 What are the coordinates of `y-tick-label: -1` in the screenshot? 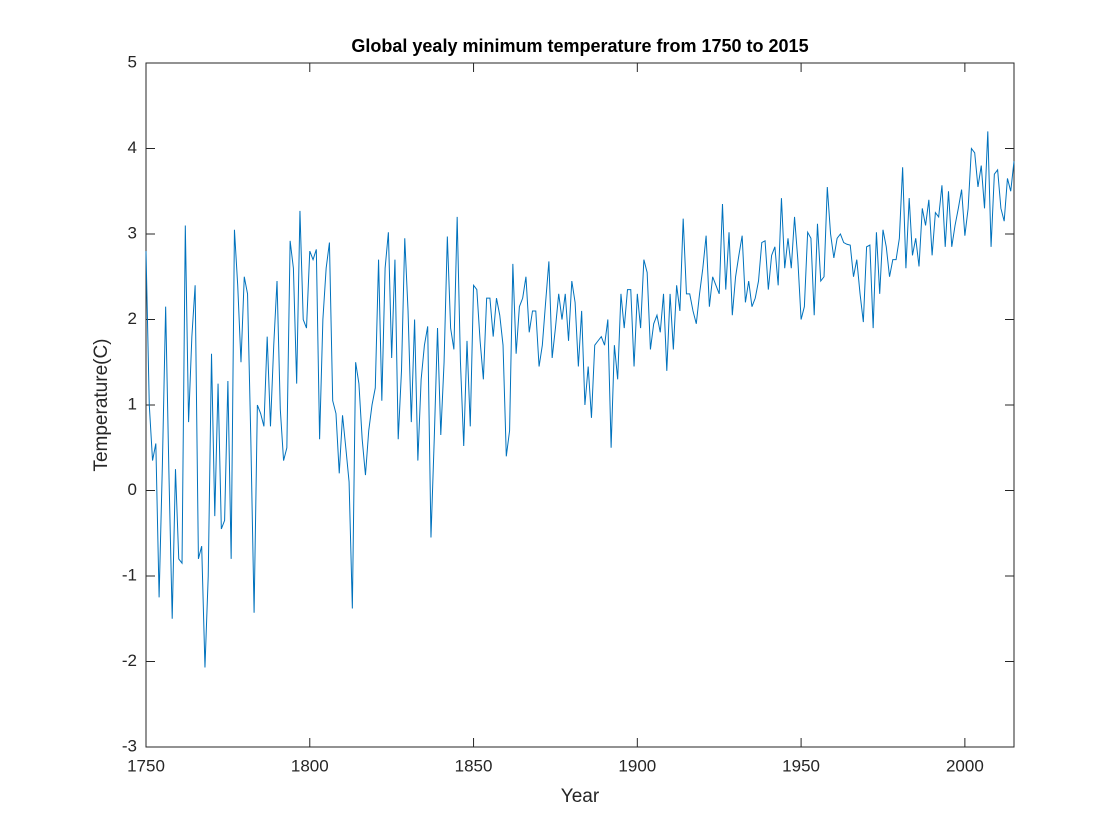 It's located at (129, 574).